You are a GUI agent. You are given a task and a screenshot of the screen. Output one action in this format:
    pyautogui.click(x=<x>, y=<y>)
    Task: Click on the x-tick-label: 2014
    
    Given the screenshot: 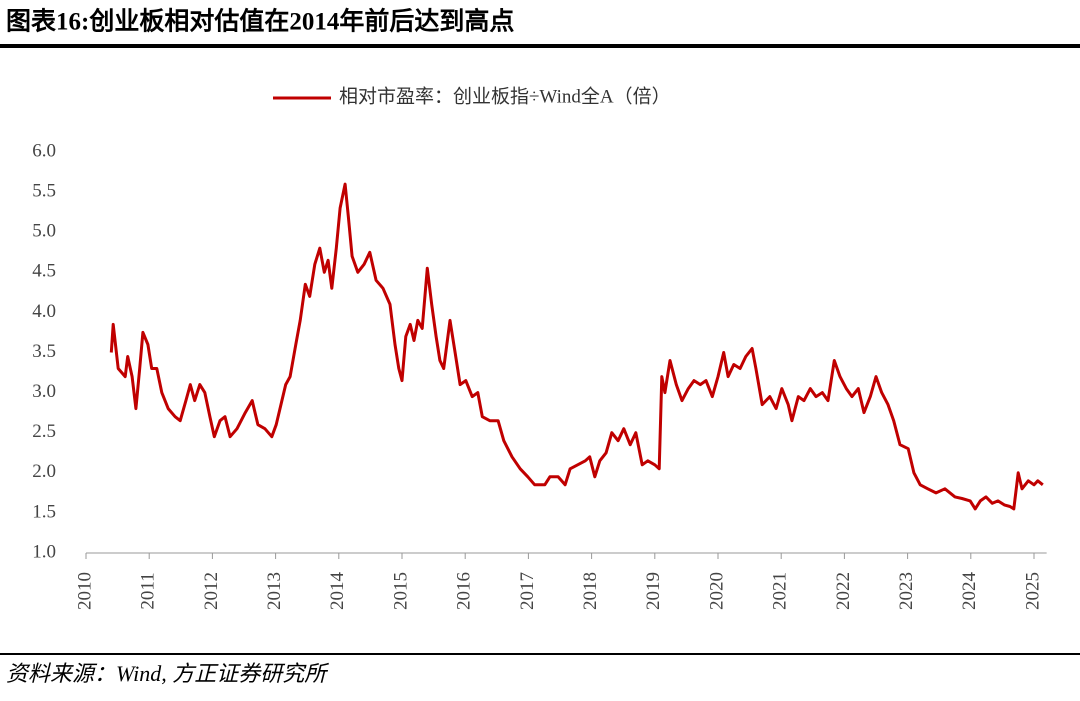 What is the action you would take?
    pyautogui.click(x=337, y=591)
    